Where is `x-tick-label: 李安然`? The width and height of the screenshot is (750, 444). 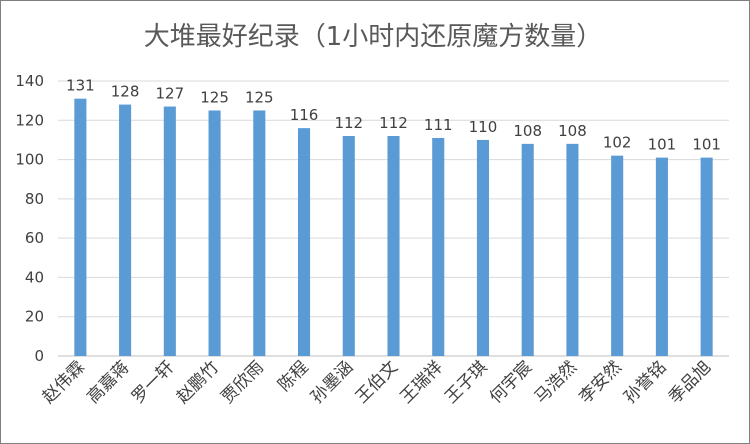
x-tick-label: 李安然 is located at coordinates (600, 382).